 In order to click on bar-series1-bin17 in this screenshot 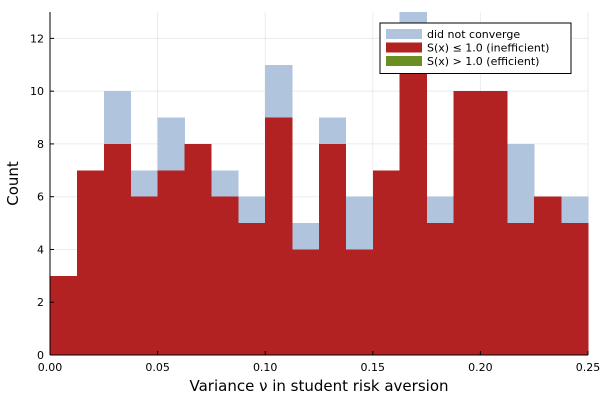, I will do `click(521, 289)`.